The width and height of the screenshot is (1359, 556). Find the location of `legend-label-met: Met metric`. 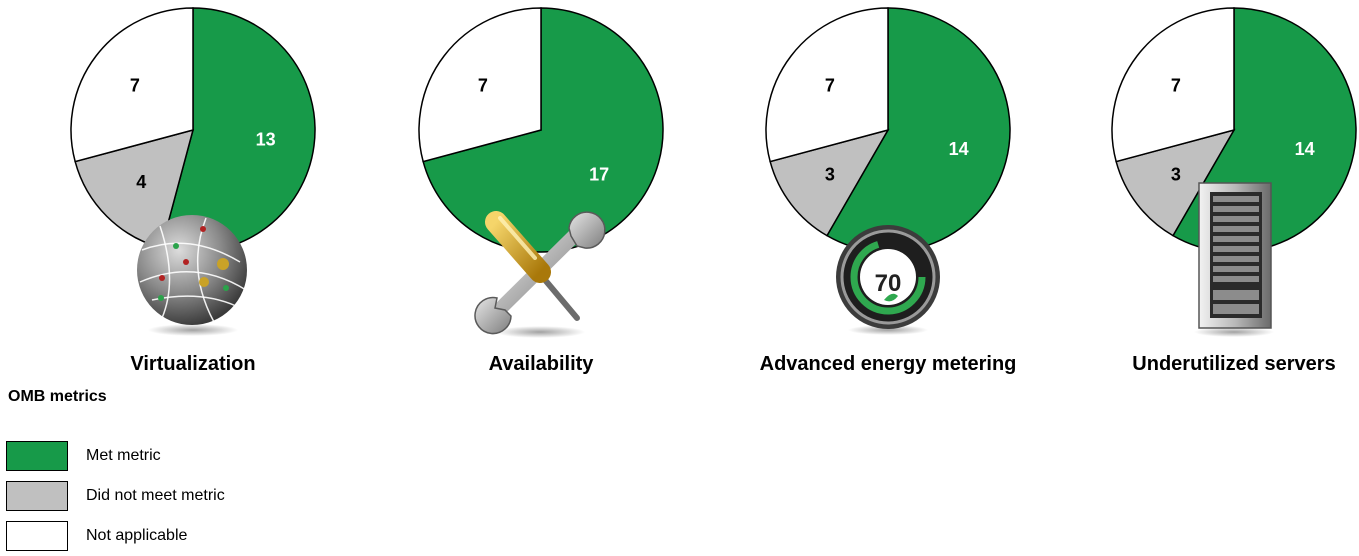

legend-label-met: Met metric is located at coordinates (123, 455).